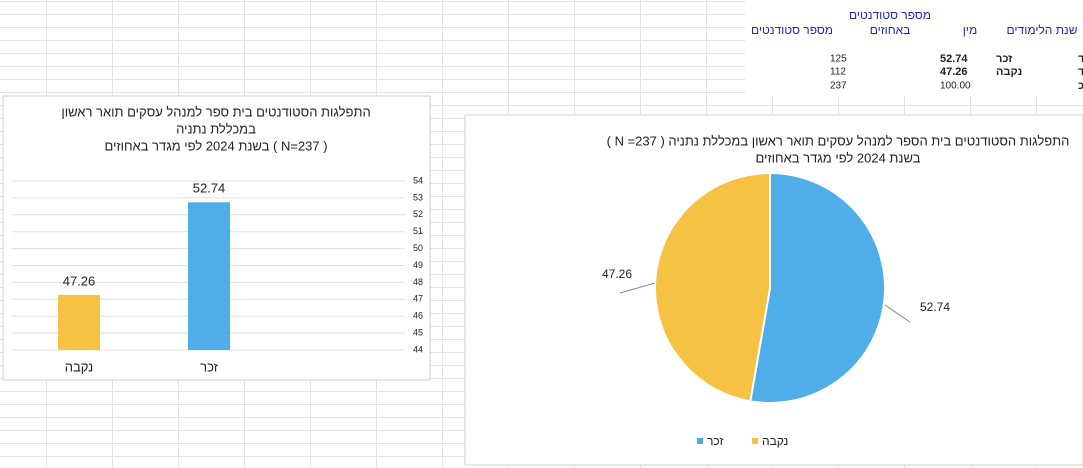 The image size is (1083, 468). I want to click on y-tick-label: 44, so click(418, 349).